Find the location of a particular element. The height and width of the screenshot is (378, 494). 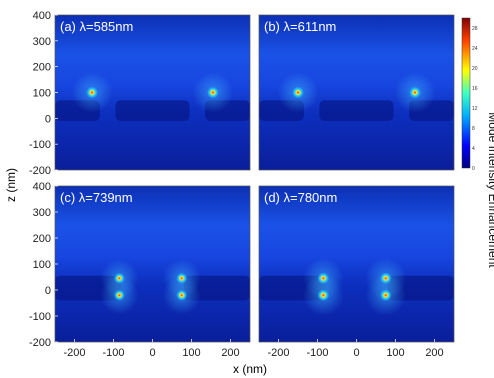

colorbar-label: Mode Intensity Enhancement is located at coordinates (490, 190).